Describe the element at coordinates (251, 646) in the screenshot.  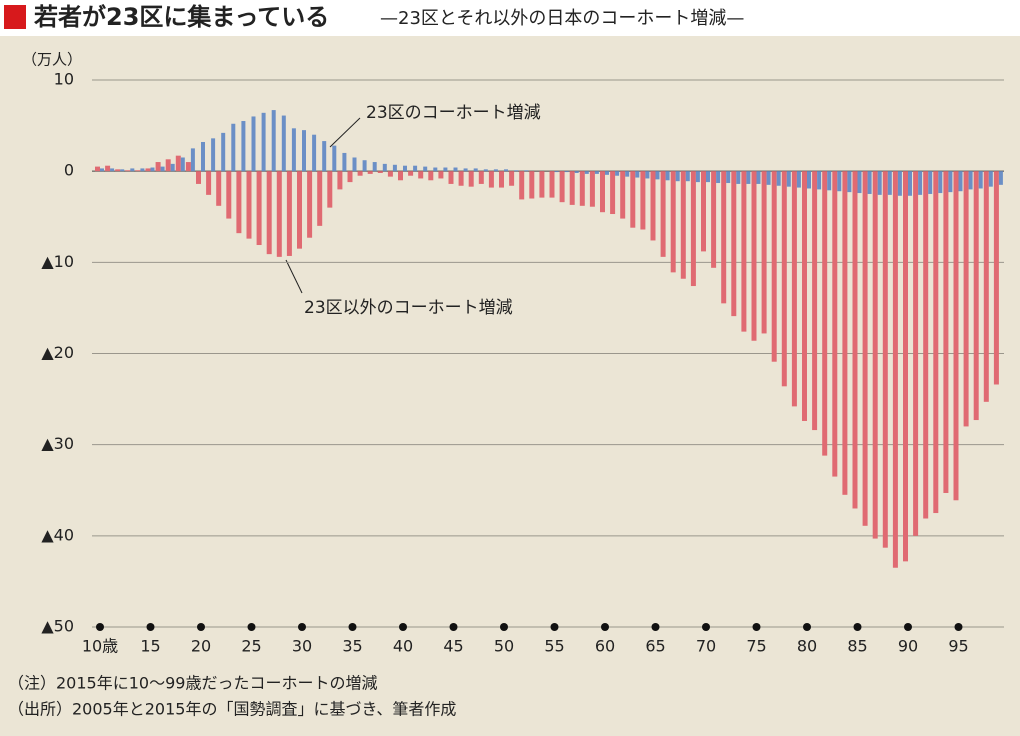
I see `x-tick-label: 25` at that location.